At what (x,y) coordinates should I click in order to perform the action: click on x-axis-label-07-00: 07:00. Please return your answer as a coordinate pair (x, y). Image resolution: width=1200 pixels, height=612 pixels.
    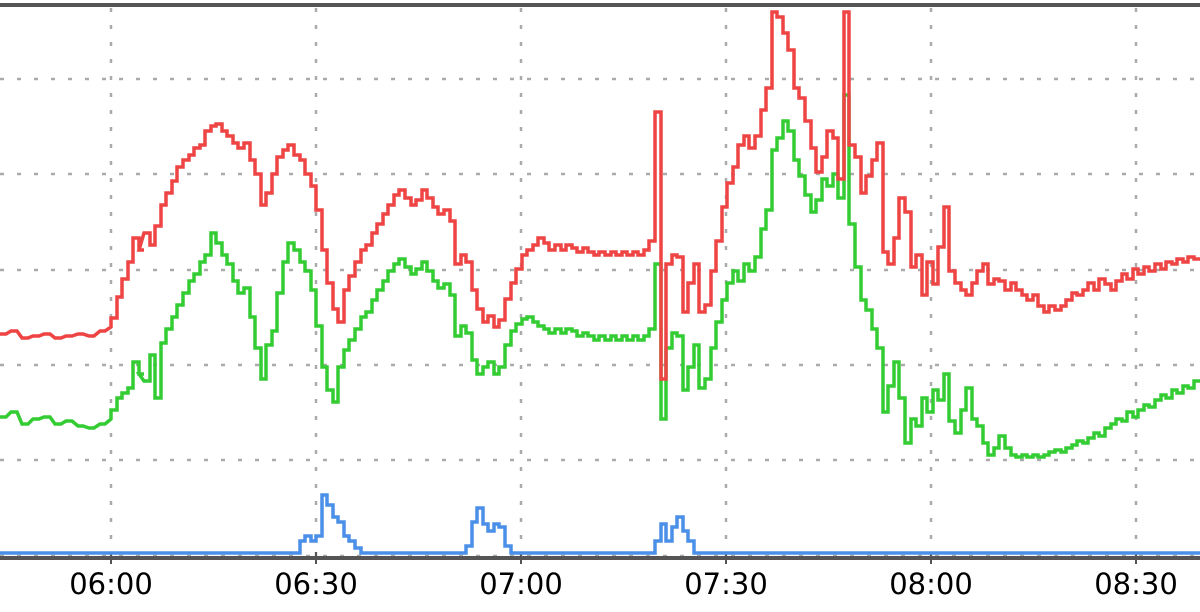
    Looking at the image, I should click on (521, 584).